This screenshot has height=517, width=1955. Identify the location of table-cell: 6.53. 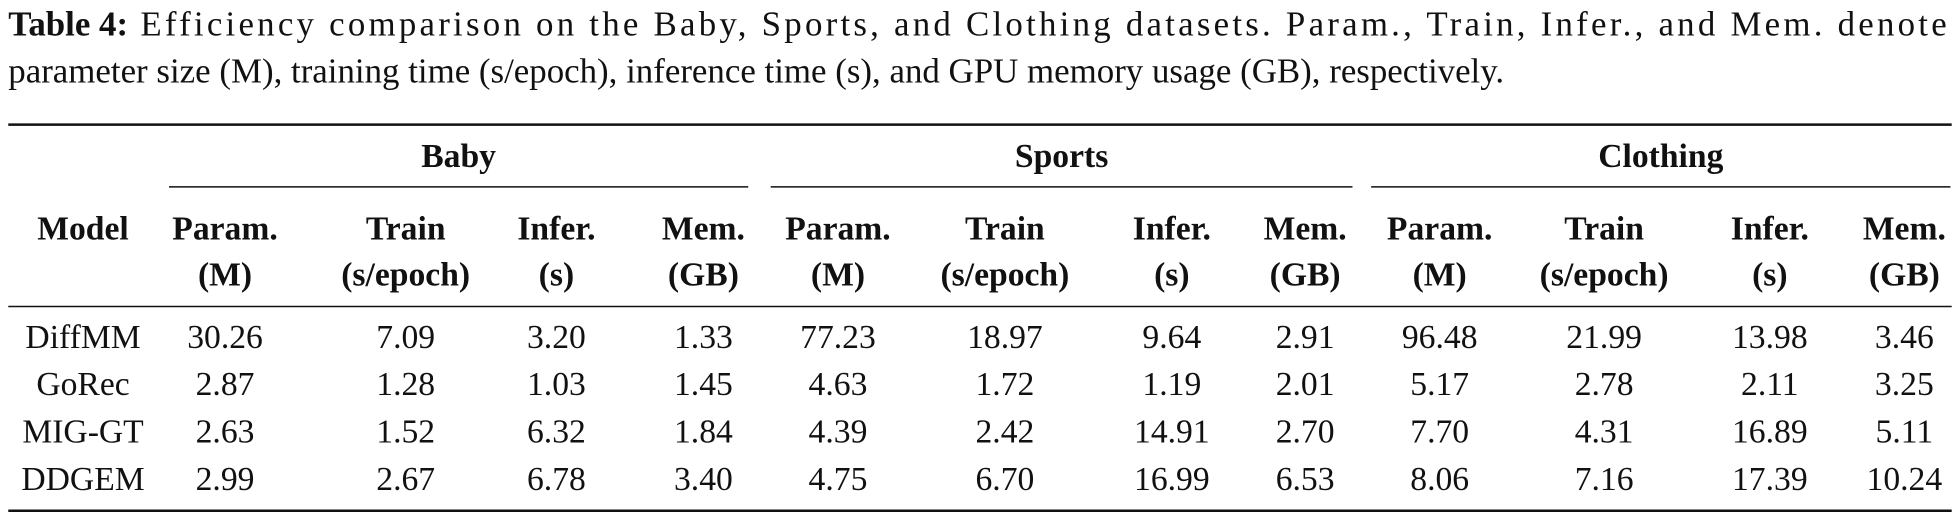
(1305, 479).